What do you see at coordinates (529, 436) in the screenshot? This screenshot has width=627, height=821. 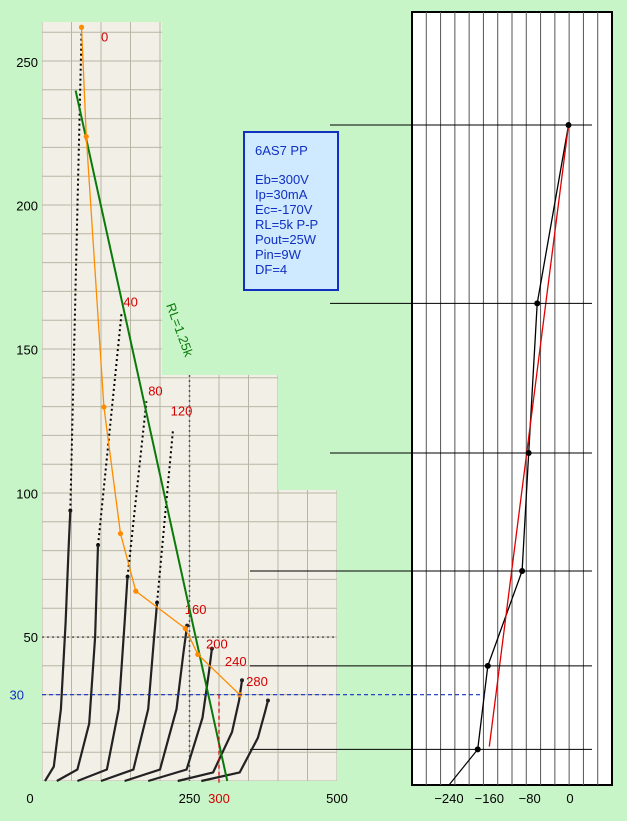 I see `transfer-series-red` at bounding box center [529, 436].